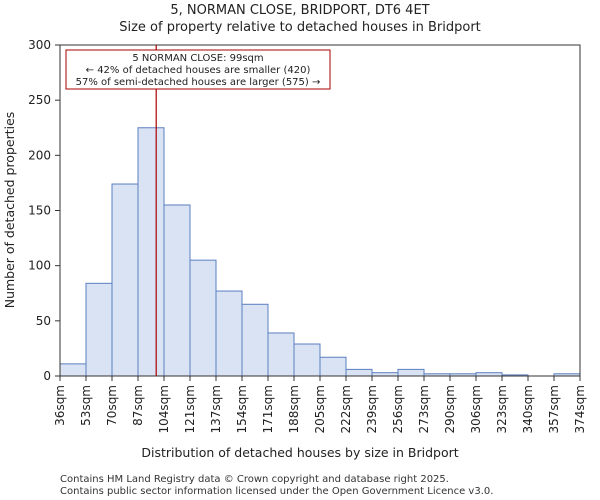  What do you see at coordinates (268, 409) in the screenshot?
I see `x-tick-label: 171sqm` at bounding box center [268, 409].